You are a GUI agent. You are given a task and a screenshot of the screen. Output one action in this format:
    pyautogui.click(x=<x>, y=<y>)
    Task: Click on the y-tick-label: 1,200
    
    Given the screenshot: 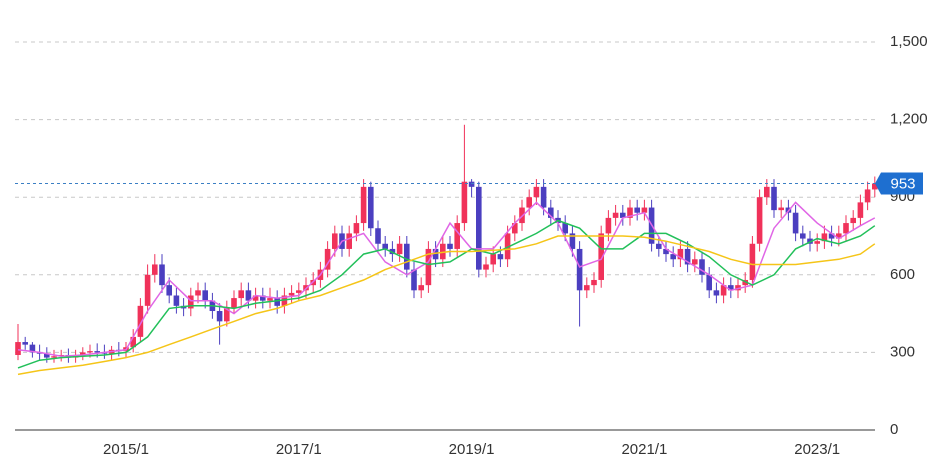 What is the action you would take?
    pyautogui.click(x=909, y=119)
    